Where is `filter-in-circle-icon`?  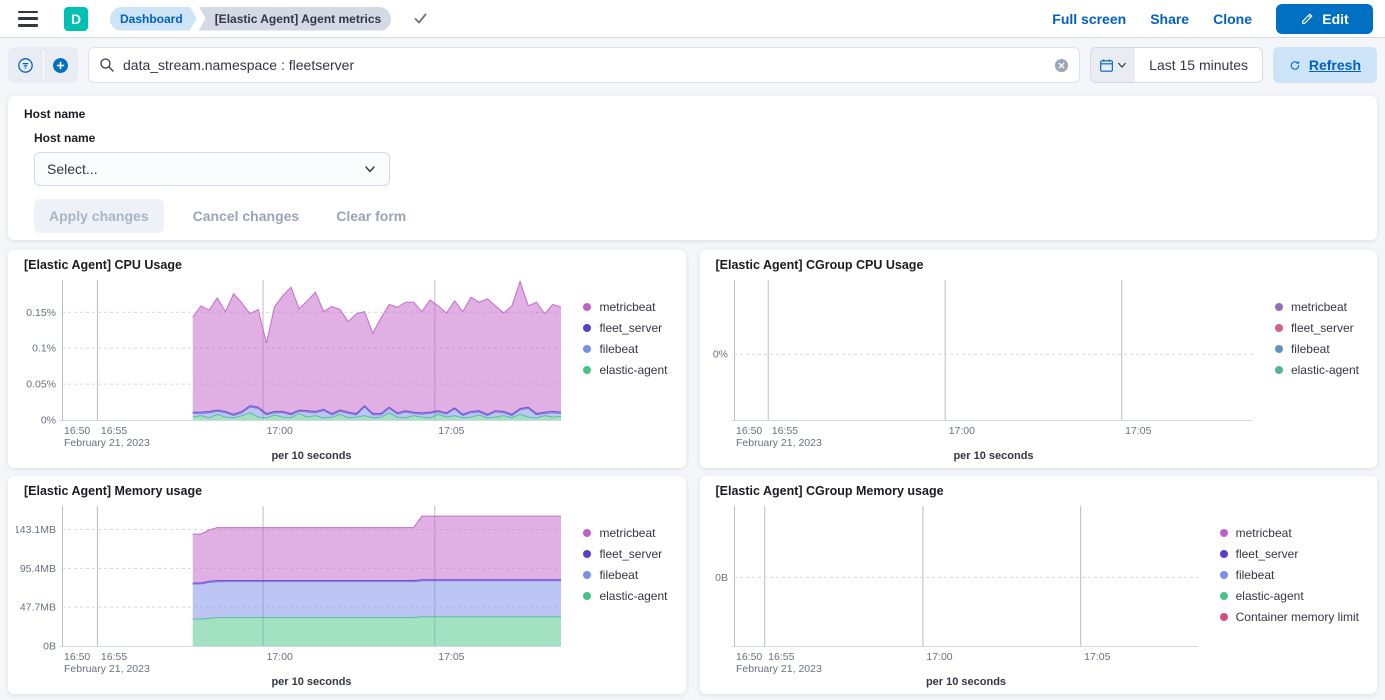
filter-in-circle-icon is located at coordinates (25, 65).